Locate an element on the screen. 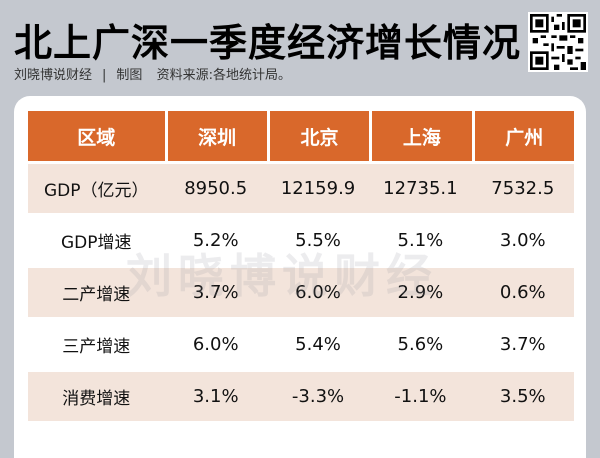 Image resolution: width=600 pixels, height=458 pixels. table-row: 二产增速 3.7% 6.0% 2.9% 0.6% is located at coordinates (301, 292).